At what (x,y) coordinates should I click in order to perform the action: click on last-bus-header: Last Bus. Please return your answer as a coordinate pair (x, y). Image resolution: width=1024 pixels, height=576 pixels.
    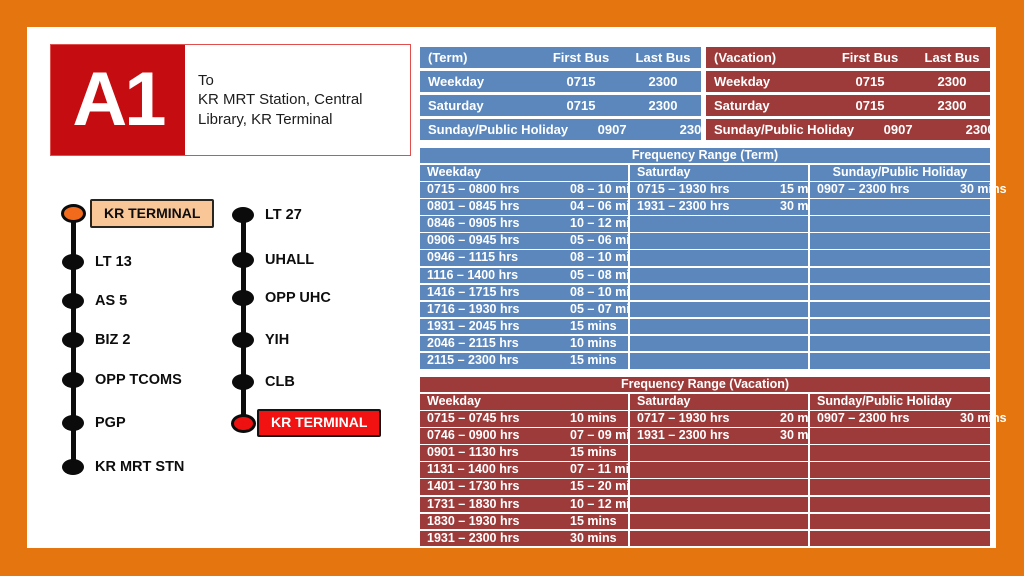
    Looking at the image, I should click on (952, 57).